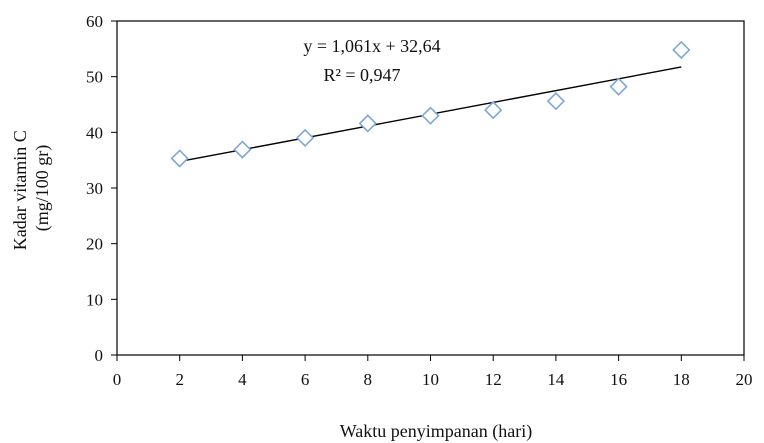 The width and height of the screenshot is (764, 443). What do you see at coordinates (42, 188) in the screenshot?
I see `y-axis-title-line-2: (mg/100 gr)` at bounding box center [42, 188].